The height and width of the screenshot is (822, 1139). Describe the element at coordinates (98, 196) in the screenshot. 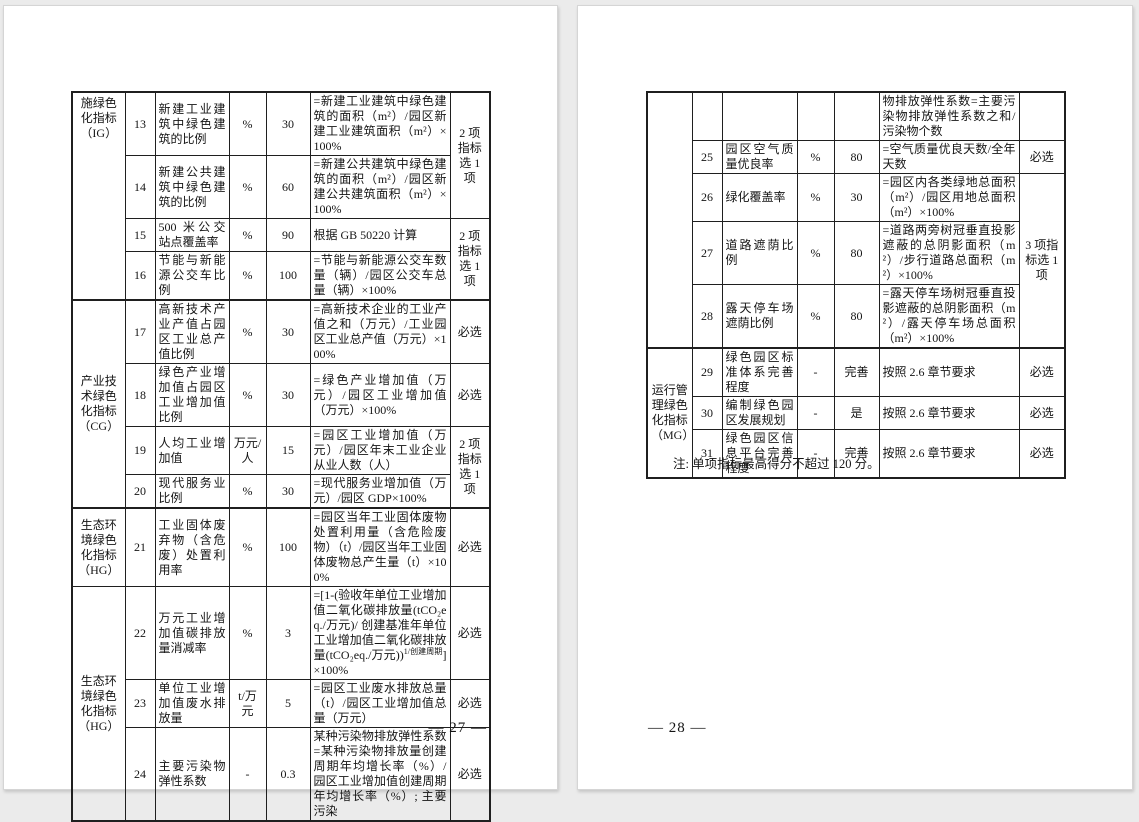

I see `category-cell: 施绿色化指标（IG）` at that location.